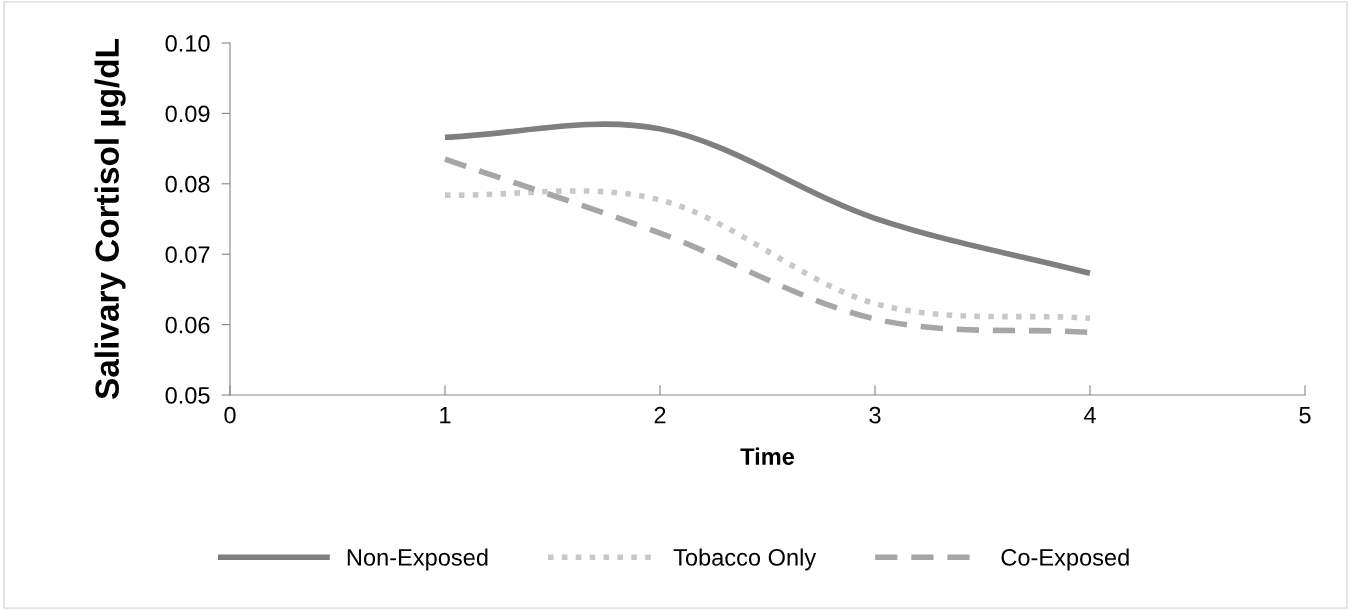  What do you see at coordinates (187, 43) in the screenshot?
I see `y-tick-label: 0.10` at bounding box center [187, 43].